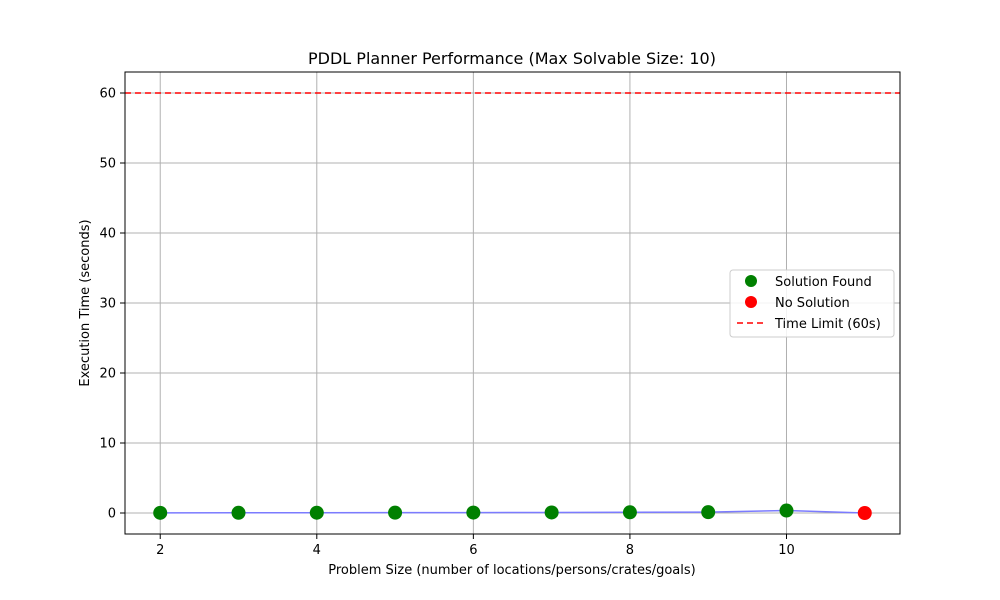 Image resolution: width=1000 pixels, height=600 pixels. Describe the element at coordinates (751, 302) in the screenshot. I see `legend-marker-no-solution` at that location.